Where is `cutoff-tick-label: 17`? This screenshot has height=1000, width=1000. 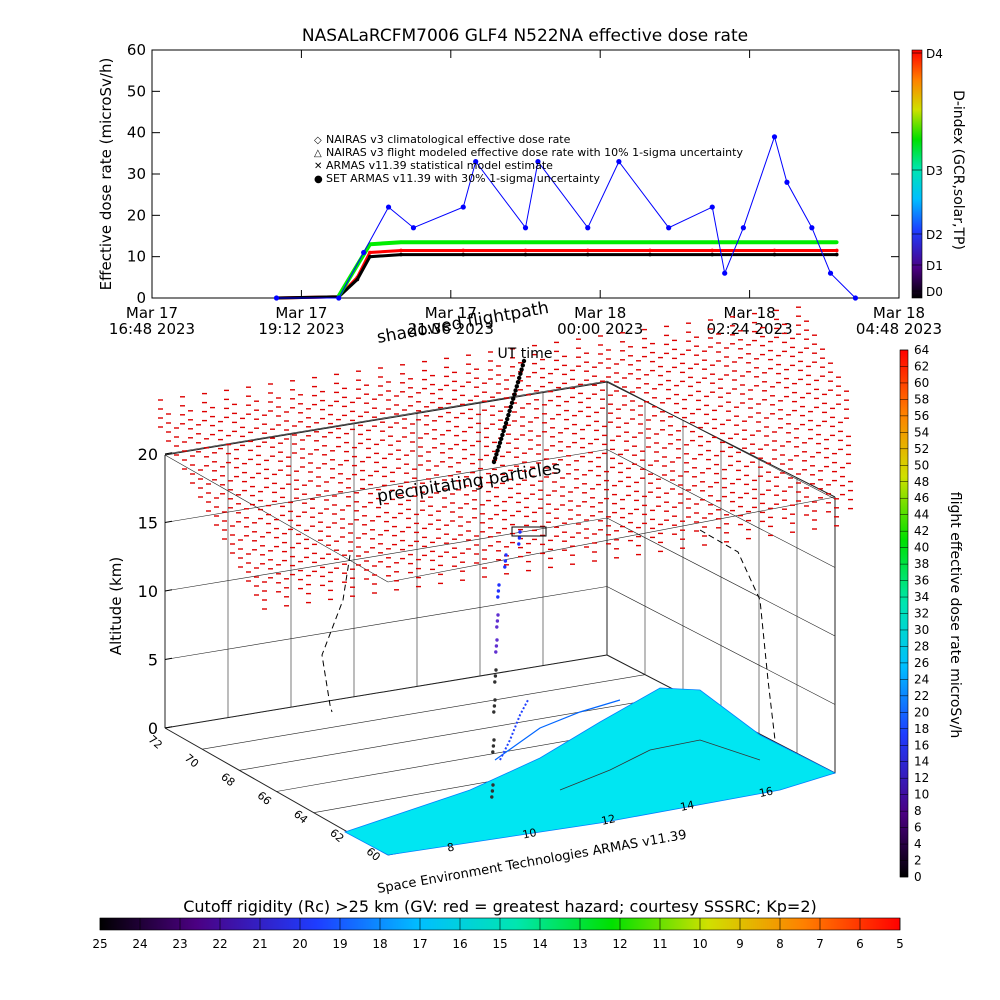
cutoff-tick-label: 17 is located at coordinates (419, 944).